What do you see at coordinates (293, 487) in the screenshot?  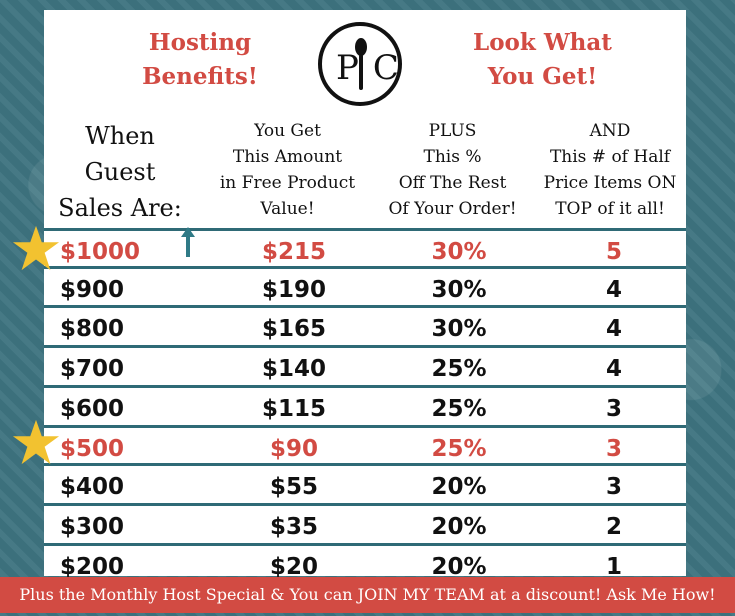 I see `free-product-cell: $55` at bounding box center [293, 487].